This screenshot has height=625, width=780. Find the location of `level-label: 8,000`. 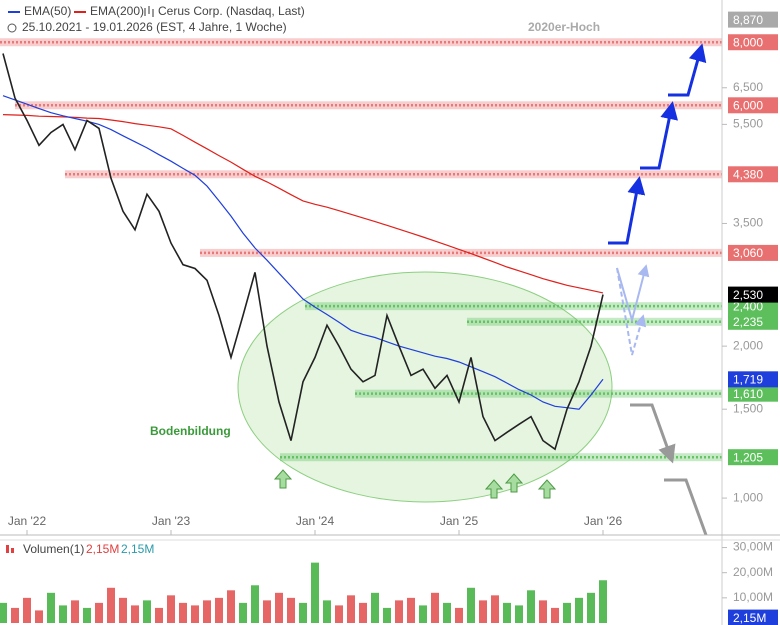

level-label: 8,000 is located at coordinates (748, 42).